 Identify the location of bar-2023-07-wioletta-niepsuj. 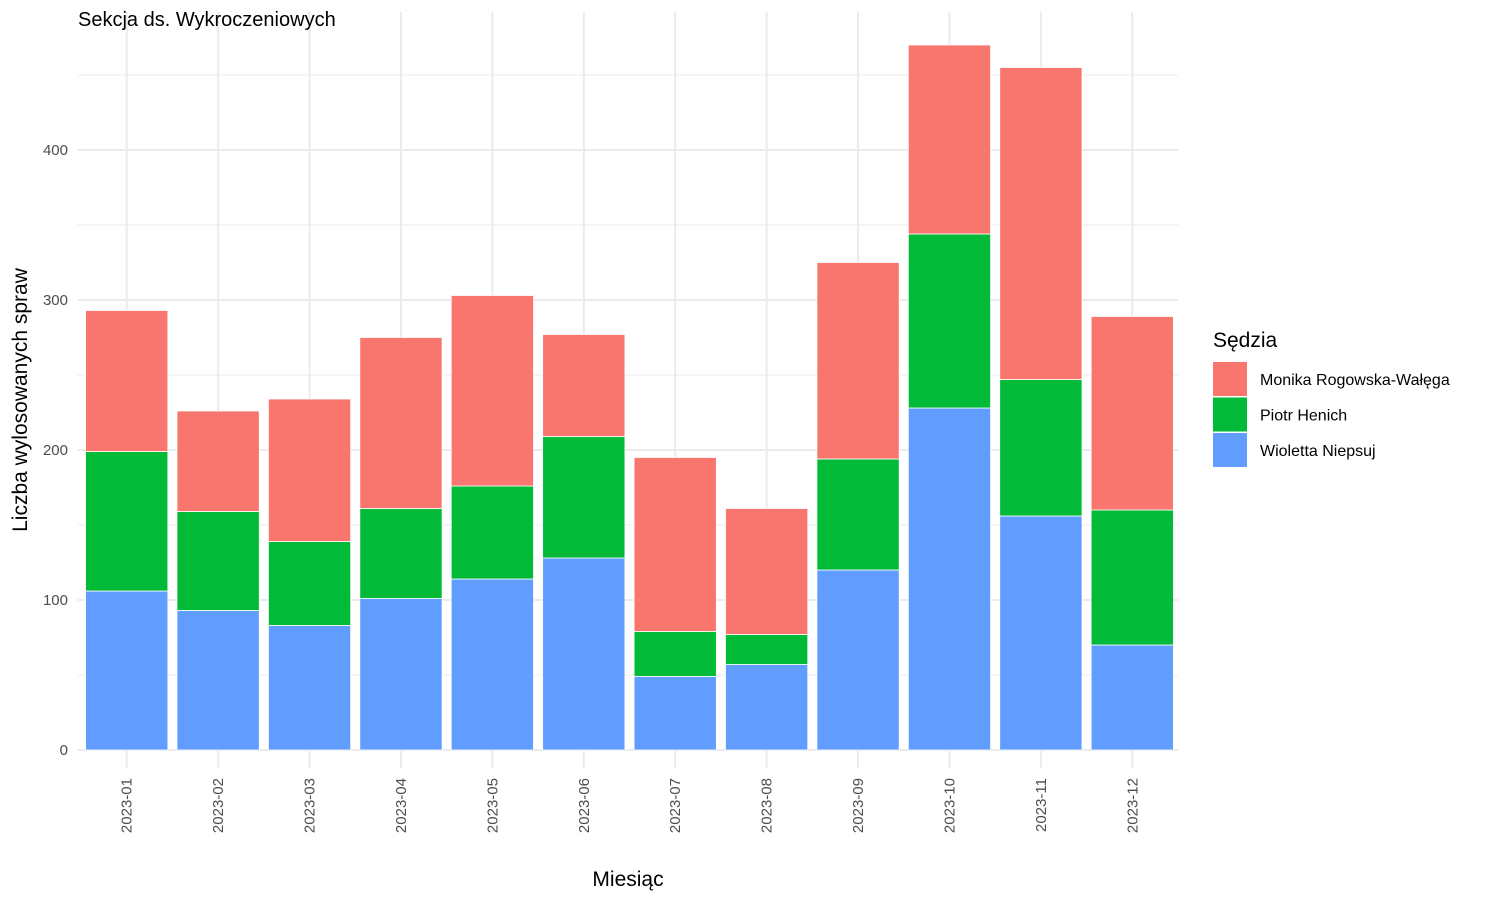
(675, 713).